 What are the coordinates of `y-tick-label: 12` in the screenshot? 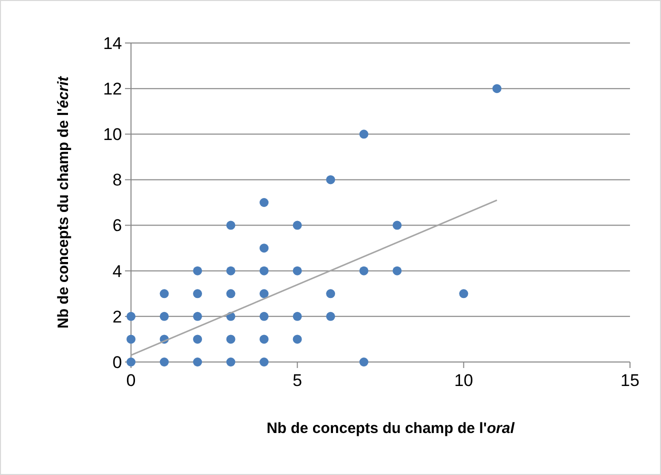 It's located at (112, 89).